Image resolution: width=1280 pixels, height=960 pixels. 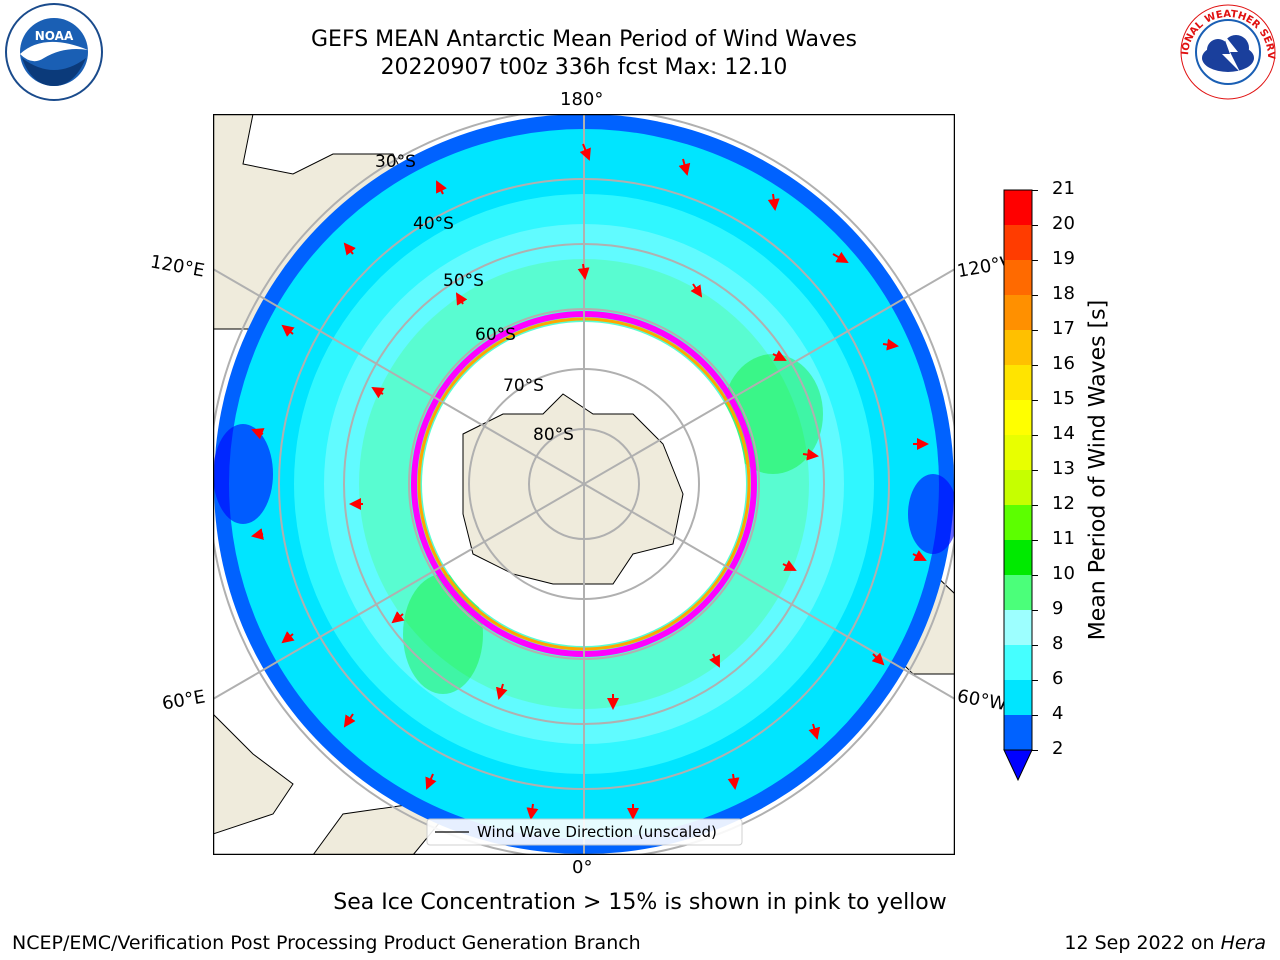 What do you see at coordinates (597, 832) in the screenshot?
I see `legend-label: Wind Wave Direction (unscaled)` at bounding box center [597, 832].